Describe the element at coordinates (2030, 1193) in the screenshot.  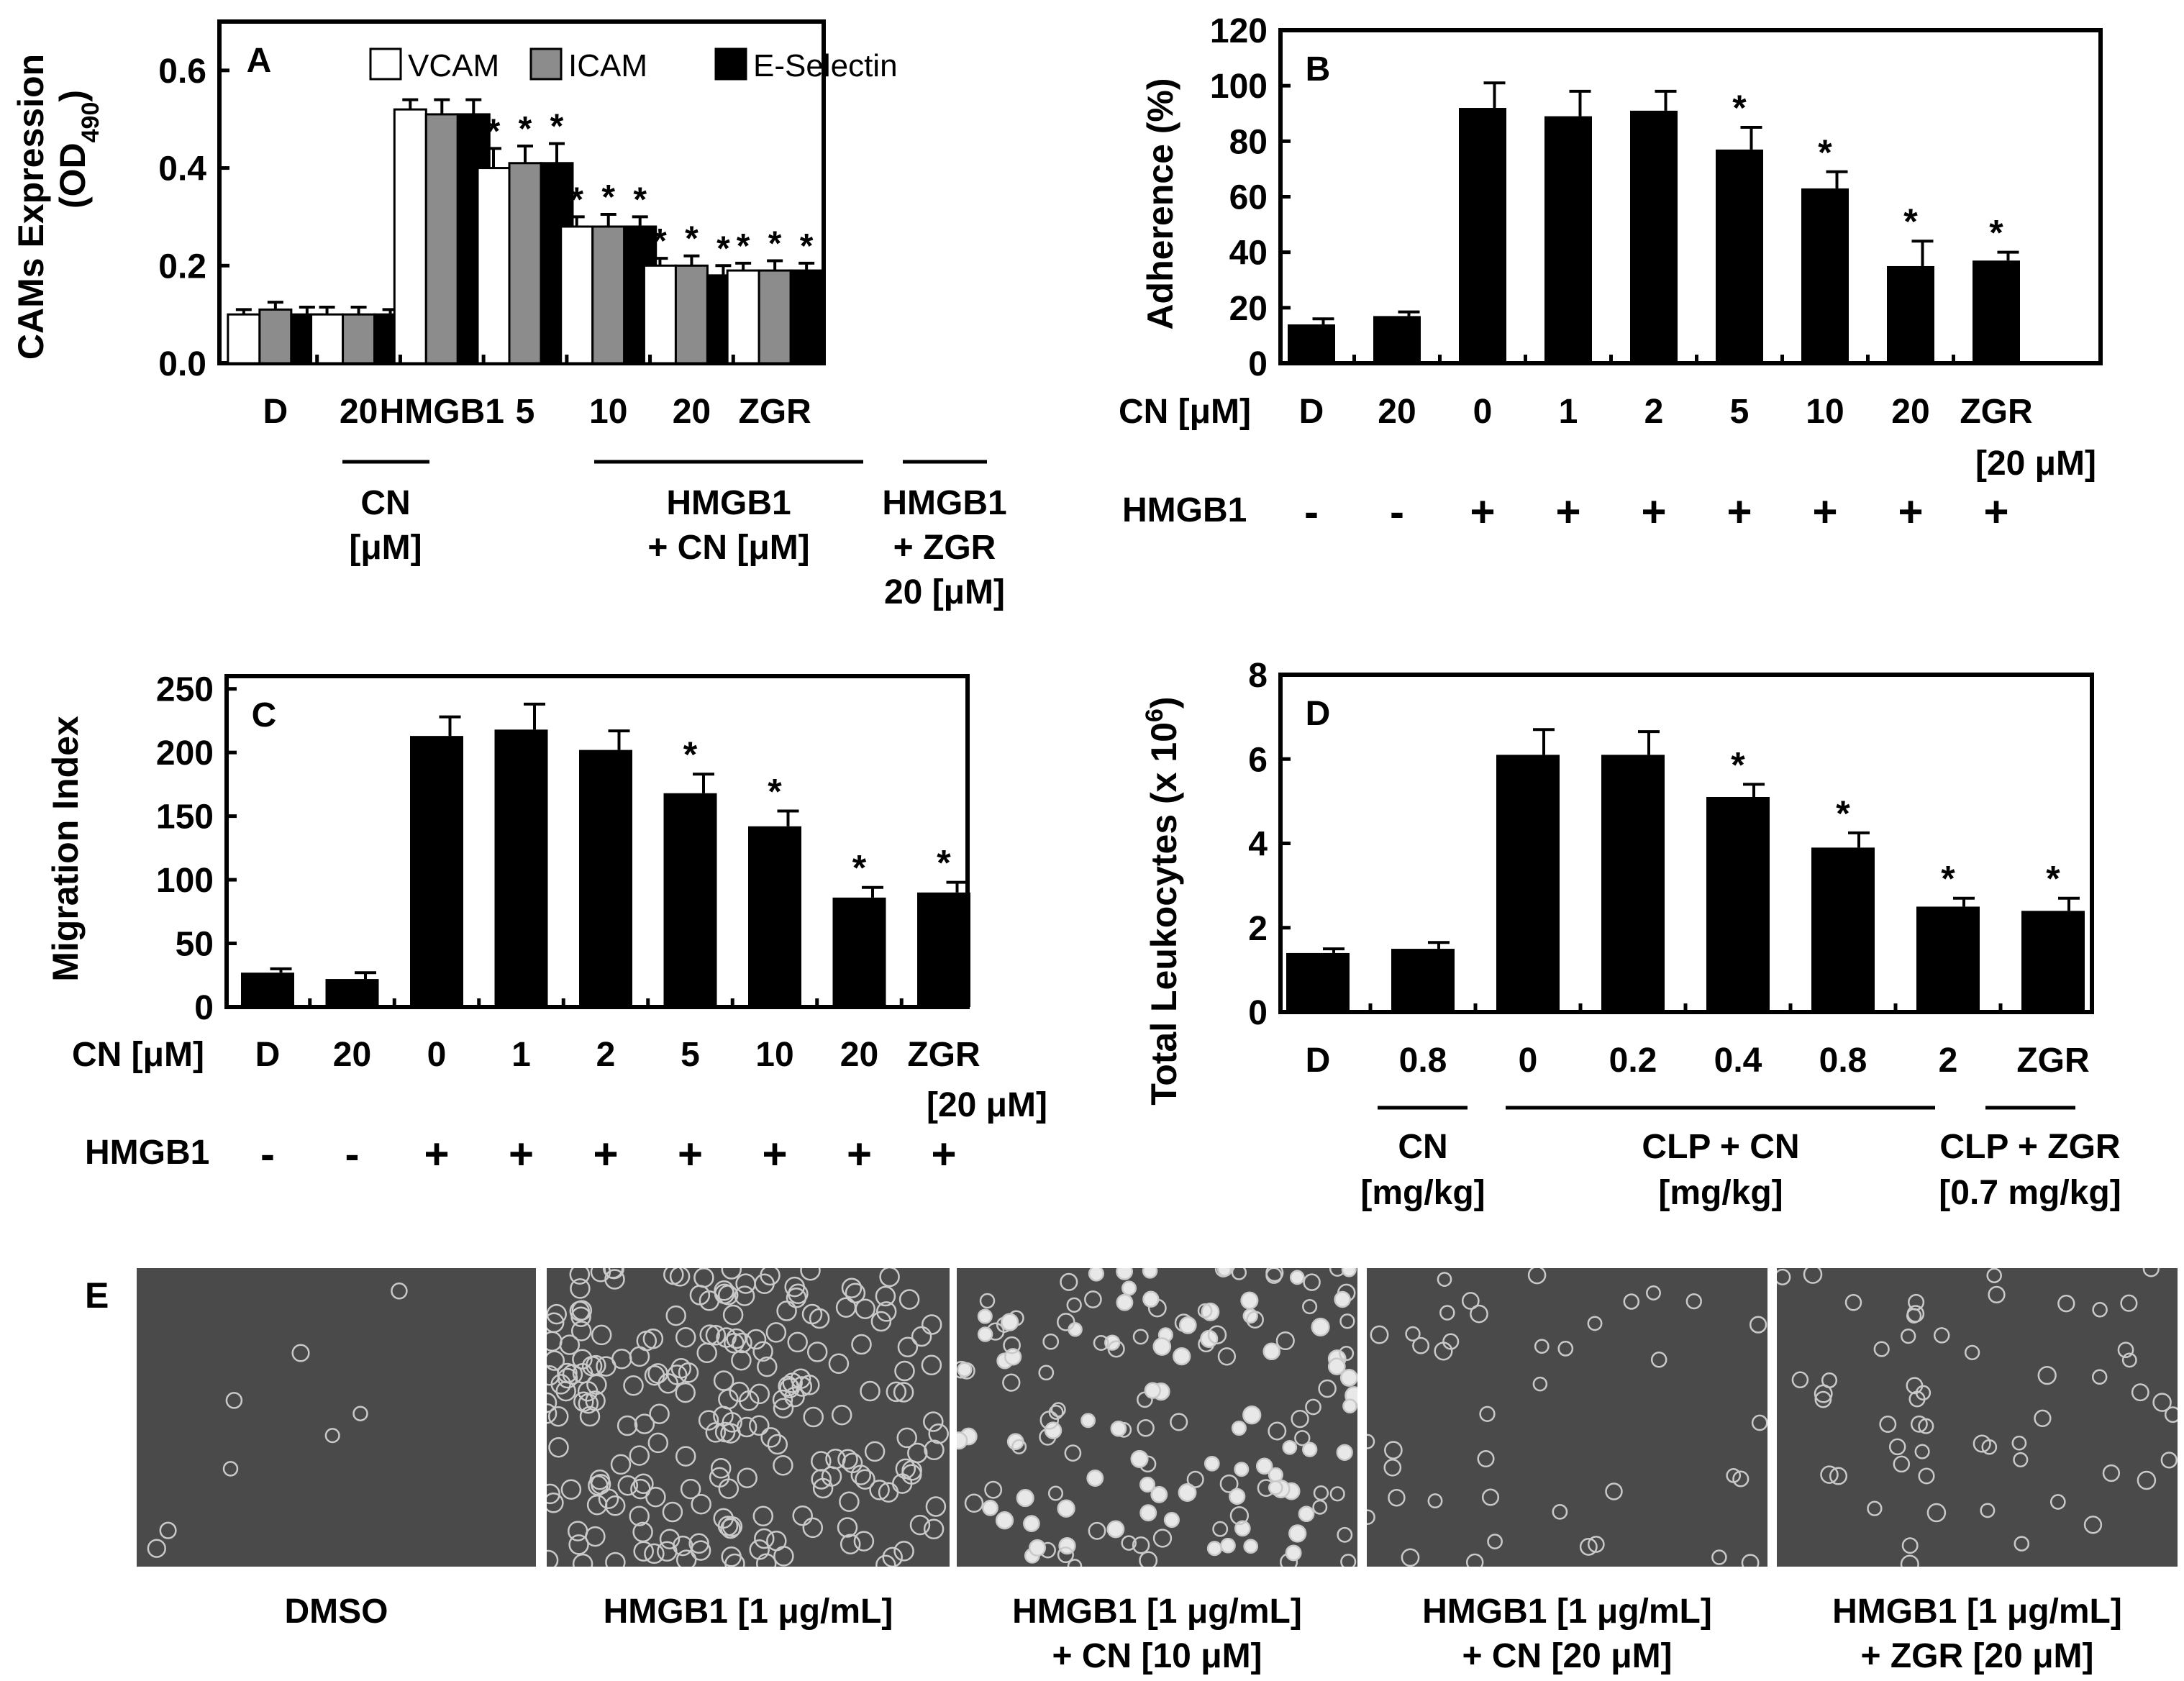
I see `panel-d-group-label: [0.7 mg/kg]` at that location.